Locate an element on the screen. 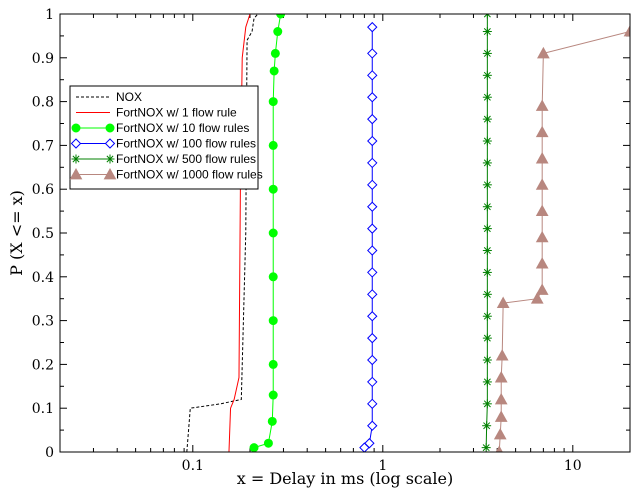  x-tick-label: 10 is located at coordinates (573, 466).